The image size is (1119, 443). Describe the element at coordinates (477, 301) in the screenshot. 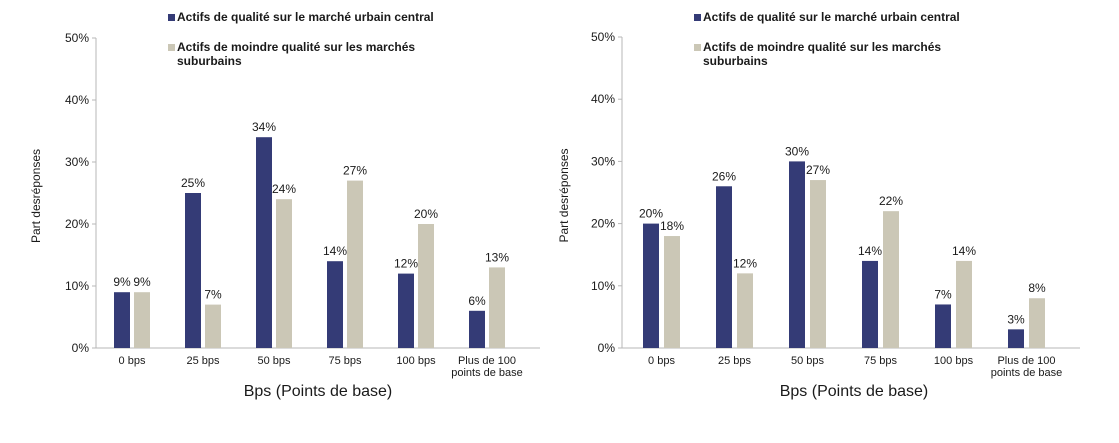

I see `data-label: 6%` at that location.